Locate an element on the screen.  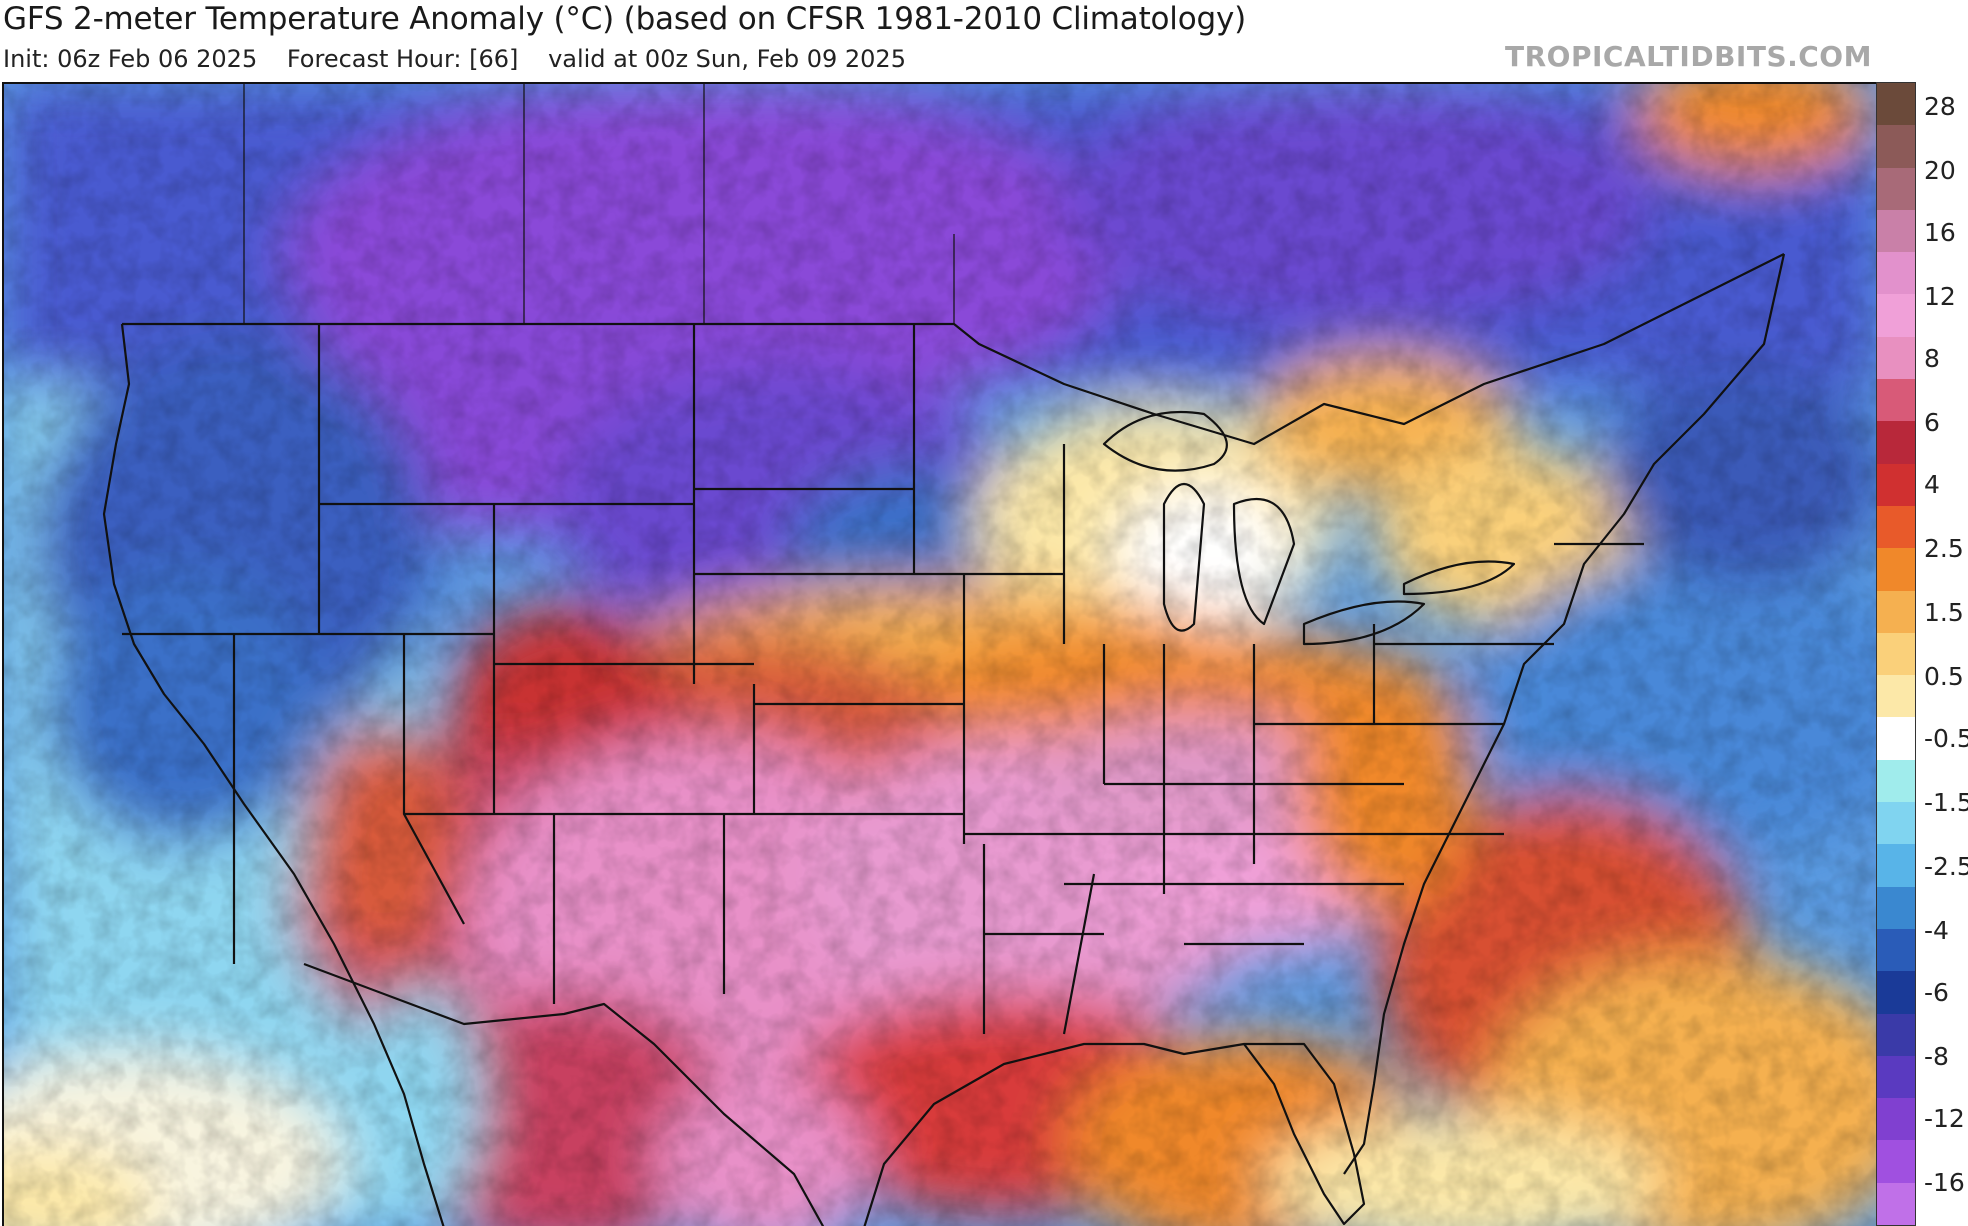
colorbar-tick-label: -0.5 is located at coordinates (1946, 738).